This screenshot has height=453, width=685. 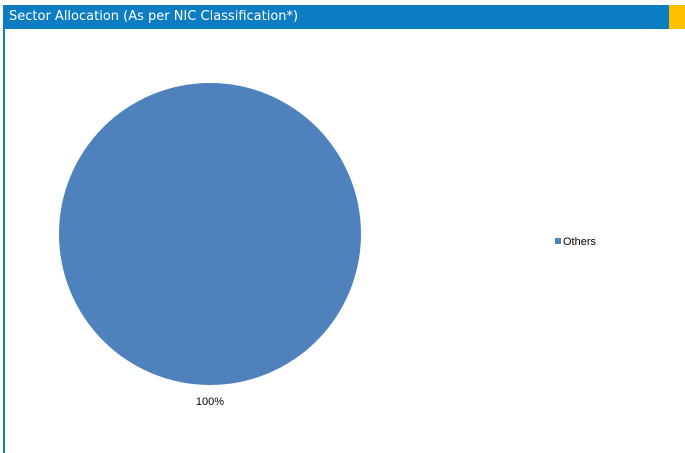 I want to click on left-border-rule, so click(x=4, y=241).